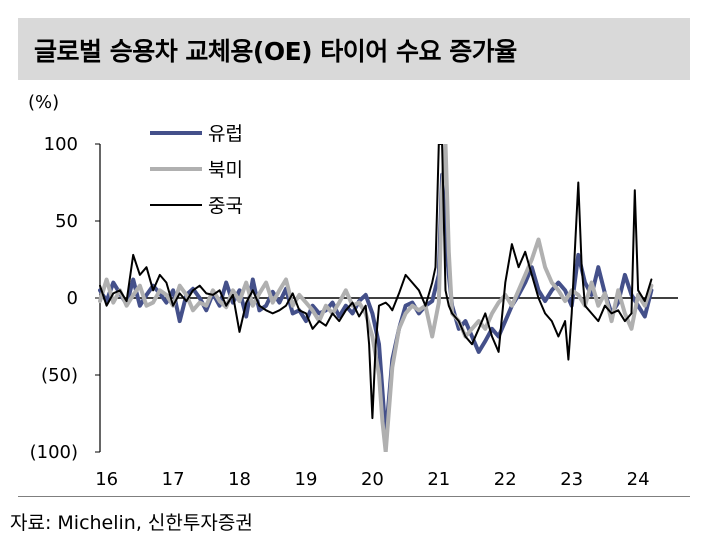 The width and height of the screenshot is (708, 549). Describe the element at coordinates (239, 479) in the screenshot. I see `x-tick-label: 18` at that location.